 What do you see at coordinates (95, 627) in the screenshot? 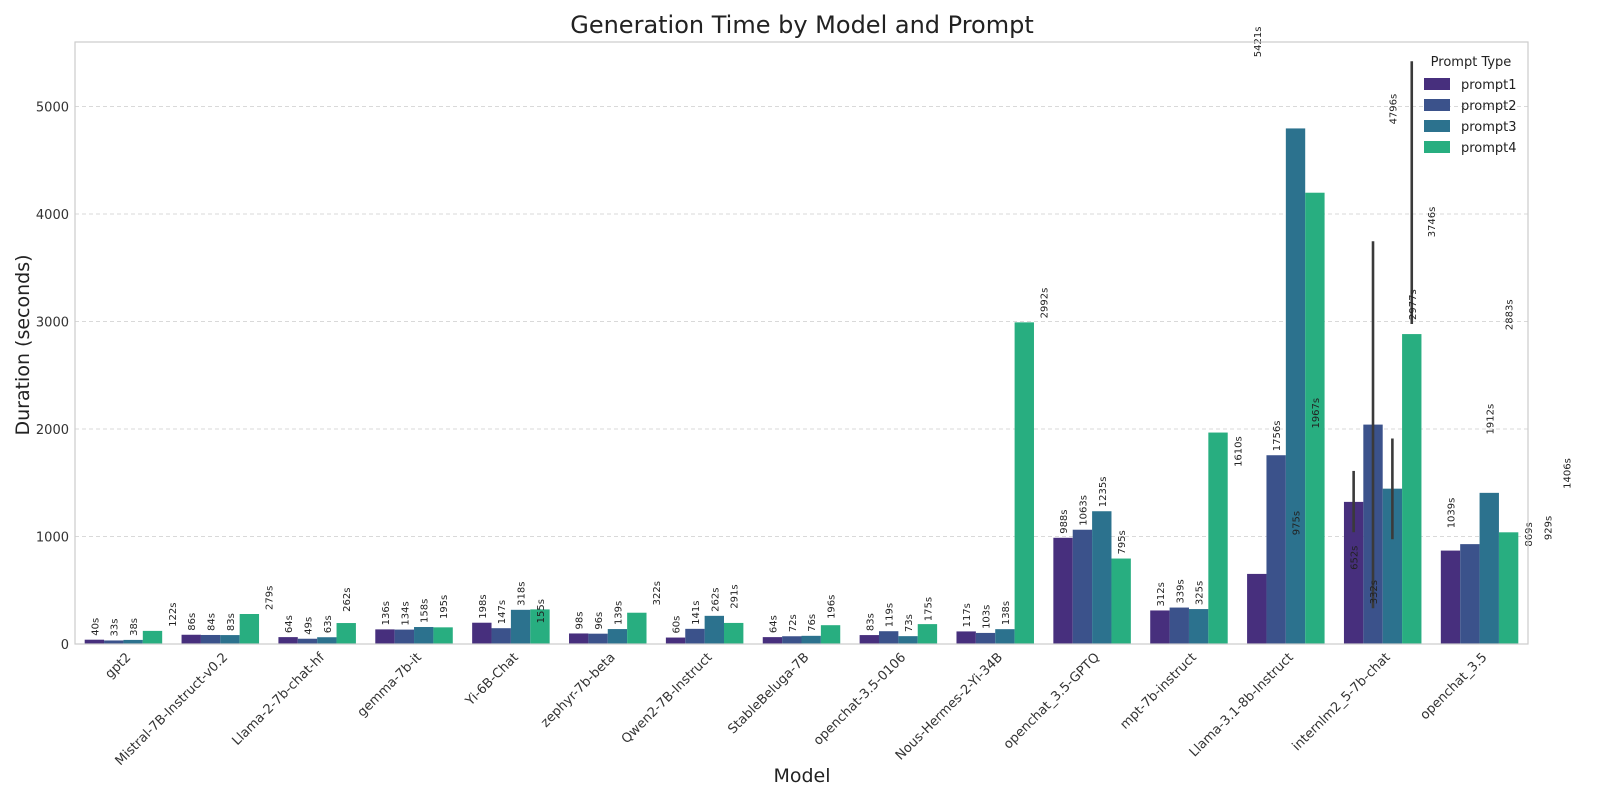
I see `value-label: 40s` at bounding box center [95, 627].